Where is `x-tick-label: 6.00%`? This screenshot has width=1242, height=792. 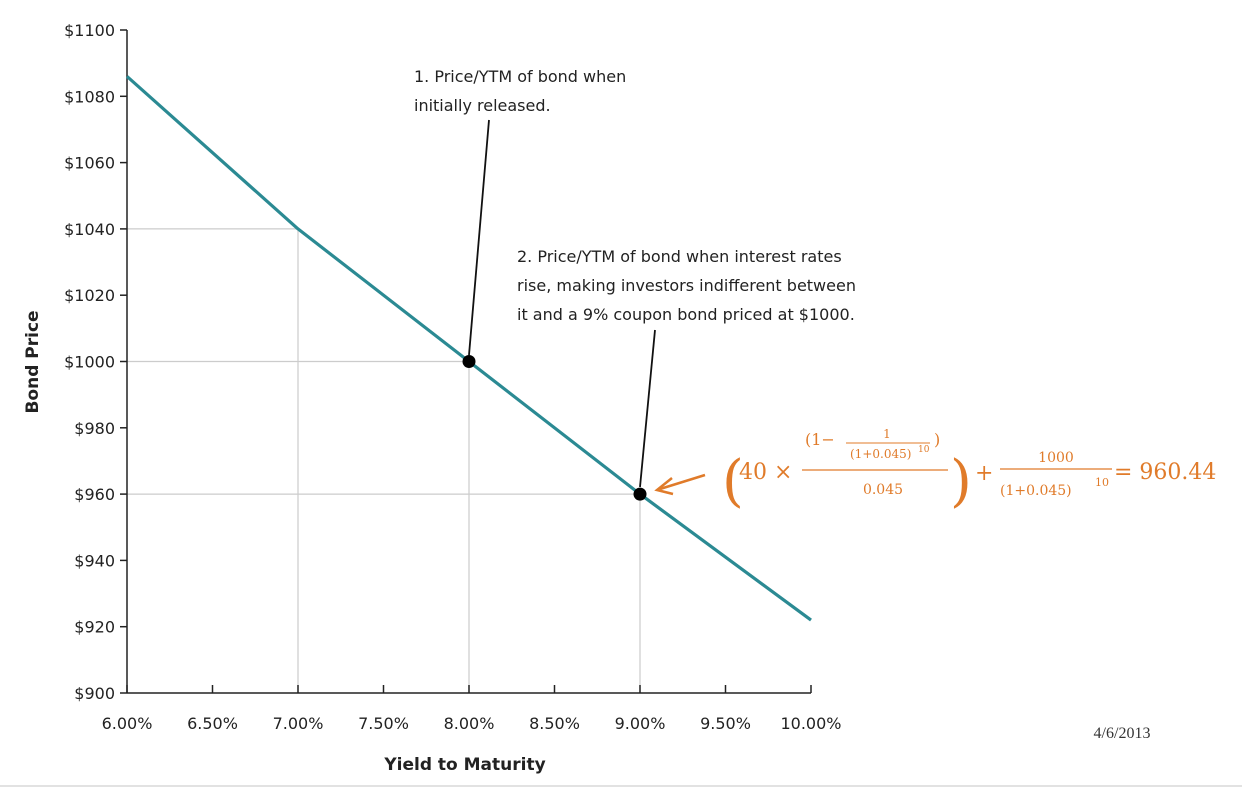
x-tick-label: 6.00% is located at coordinates (127, 723).